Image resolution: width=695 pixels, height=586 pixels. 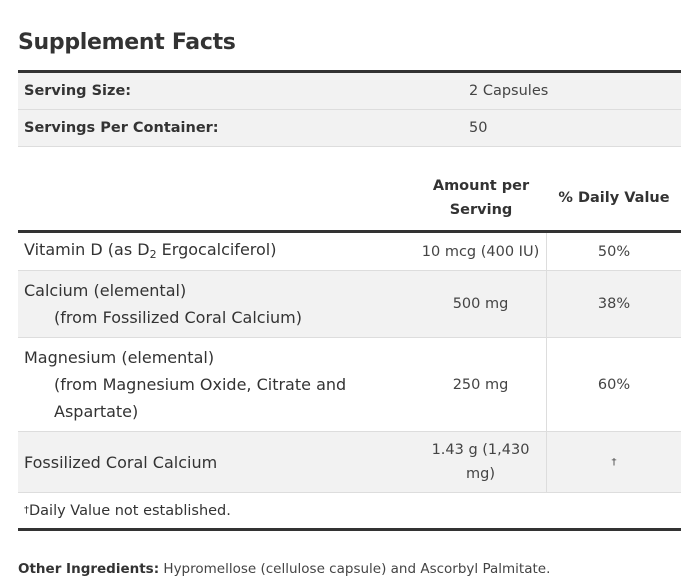 I want to click on nutrient-name-text: Fossilized Coral Calcium, so click(x=121, y=462).